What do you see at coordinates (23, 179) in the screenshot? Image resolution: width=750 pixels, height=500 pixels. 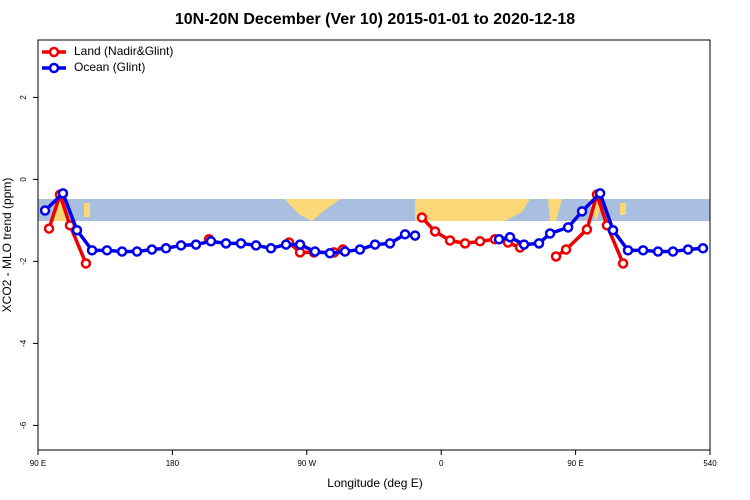 I see `y-tick-label: 0` at bounding box center [23, 179].